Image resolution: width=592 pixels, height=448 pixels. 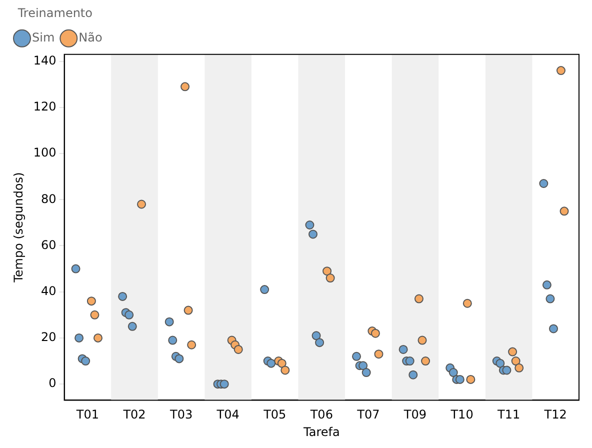 What do you see at coordinates (274, 415) in the screenshot?
I see `x-tick-label: T05` at bounding box center [274, 415].